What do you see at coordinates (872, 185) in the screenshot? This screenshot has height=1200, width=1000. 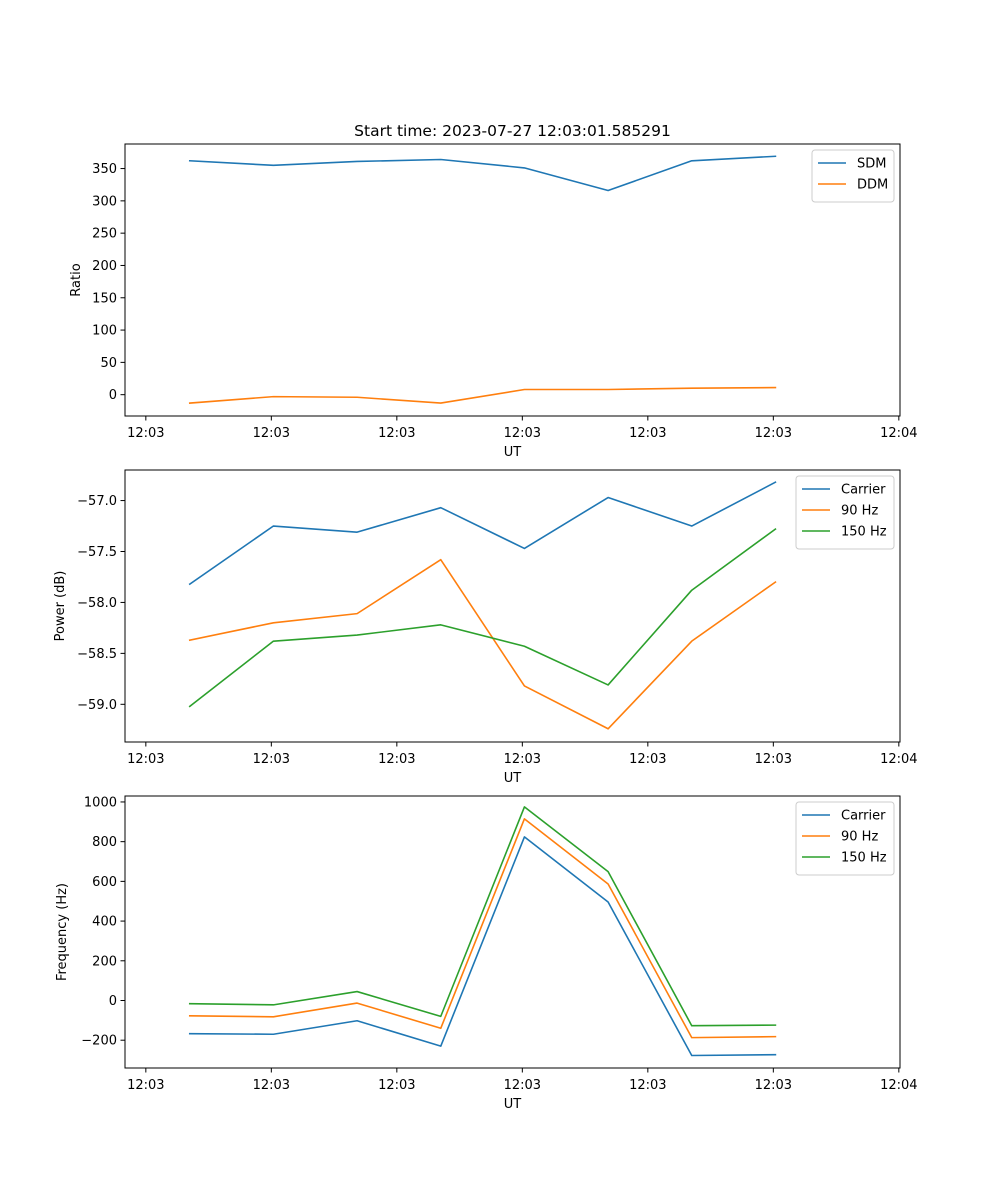 I see `legend-label: DDM` at bounding box center [872, 185].